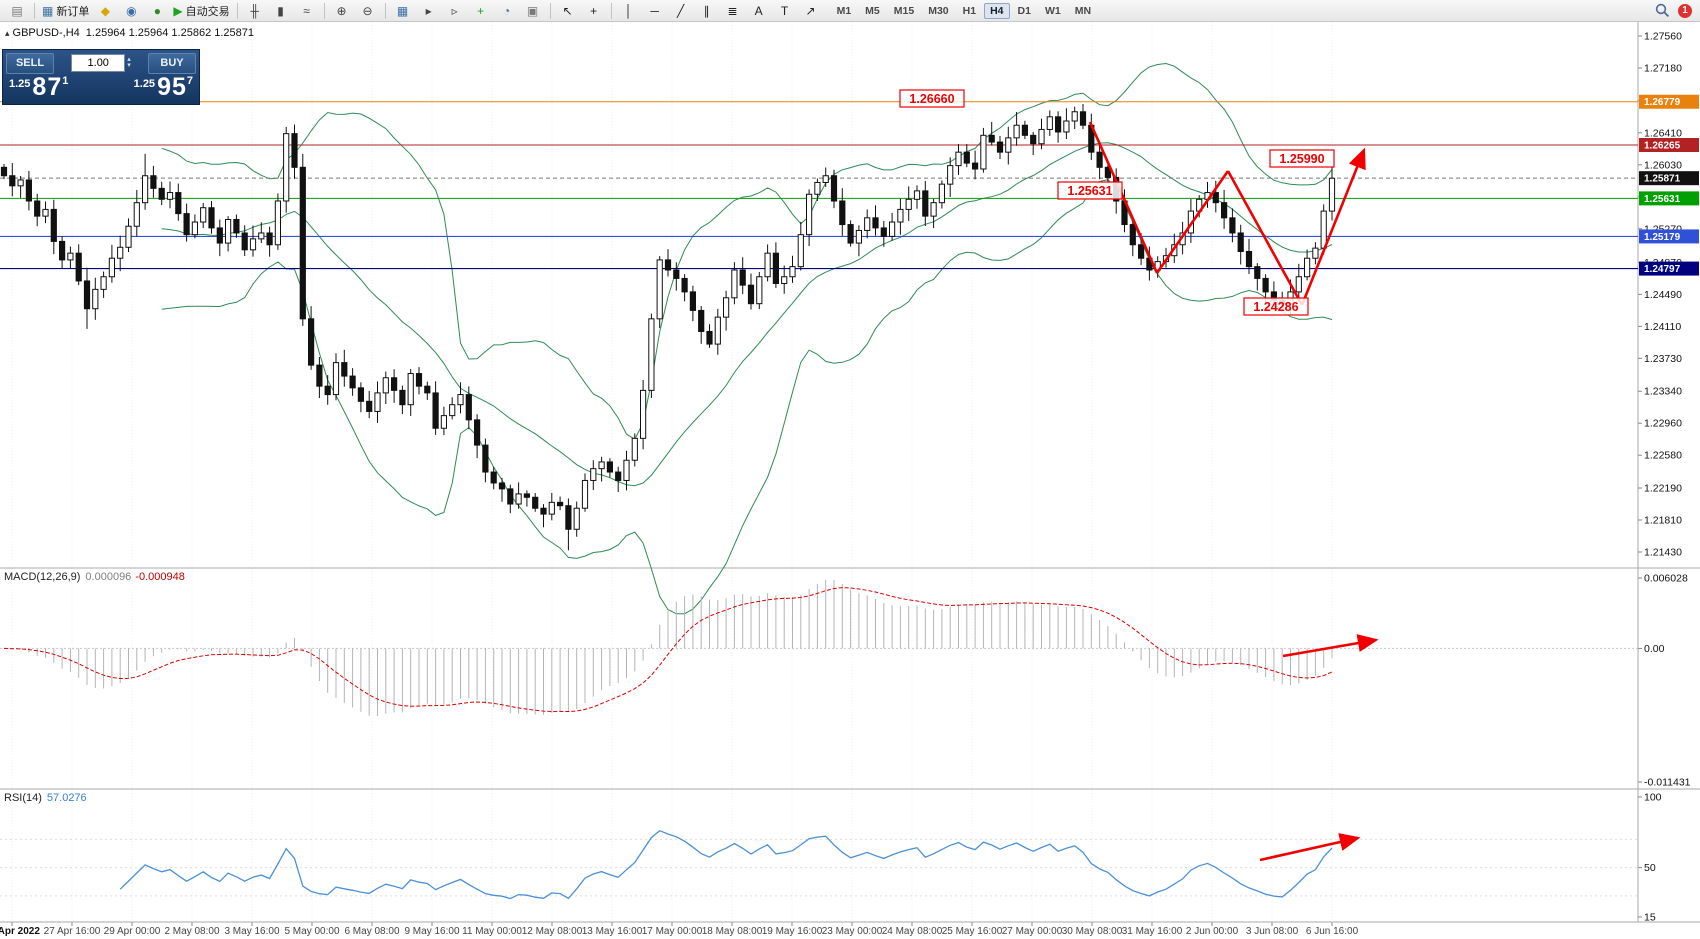  Describe the element at coordinates (1663, 489) in the screenshot. I see `price-tick-label: 1.22190` at that location.